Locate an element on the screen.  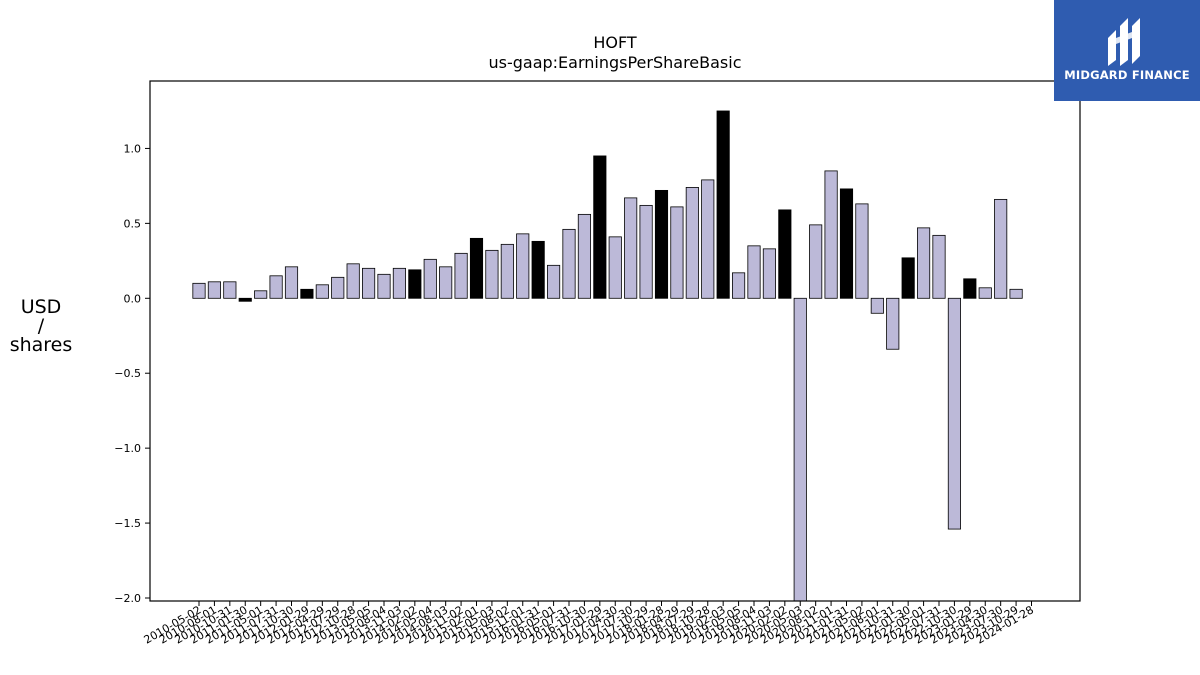
y-tick-label: 0.0 is located at coordinates (133, 298).